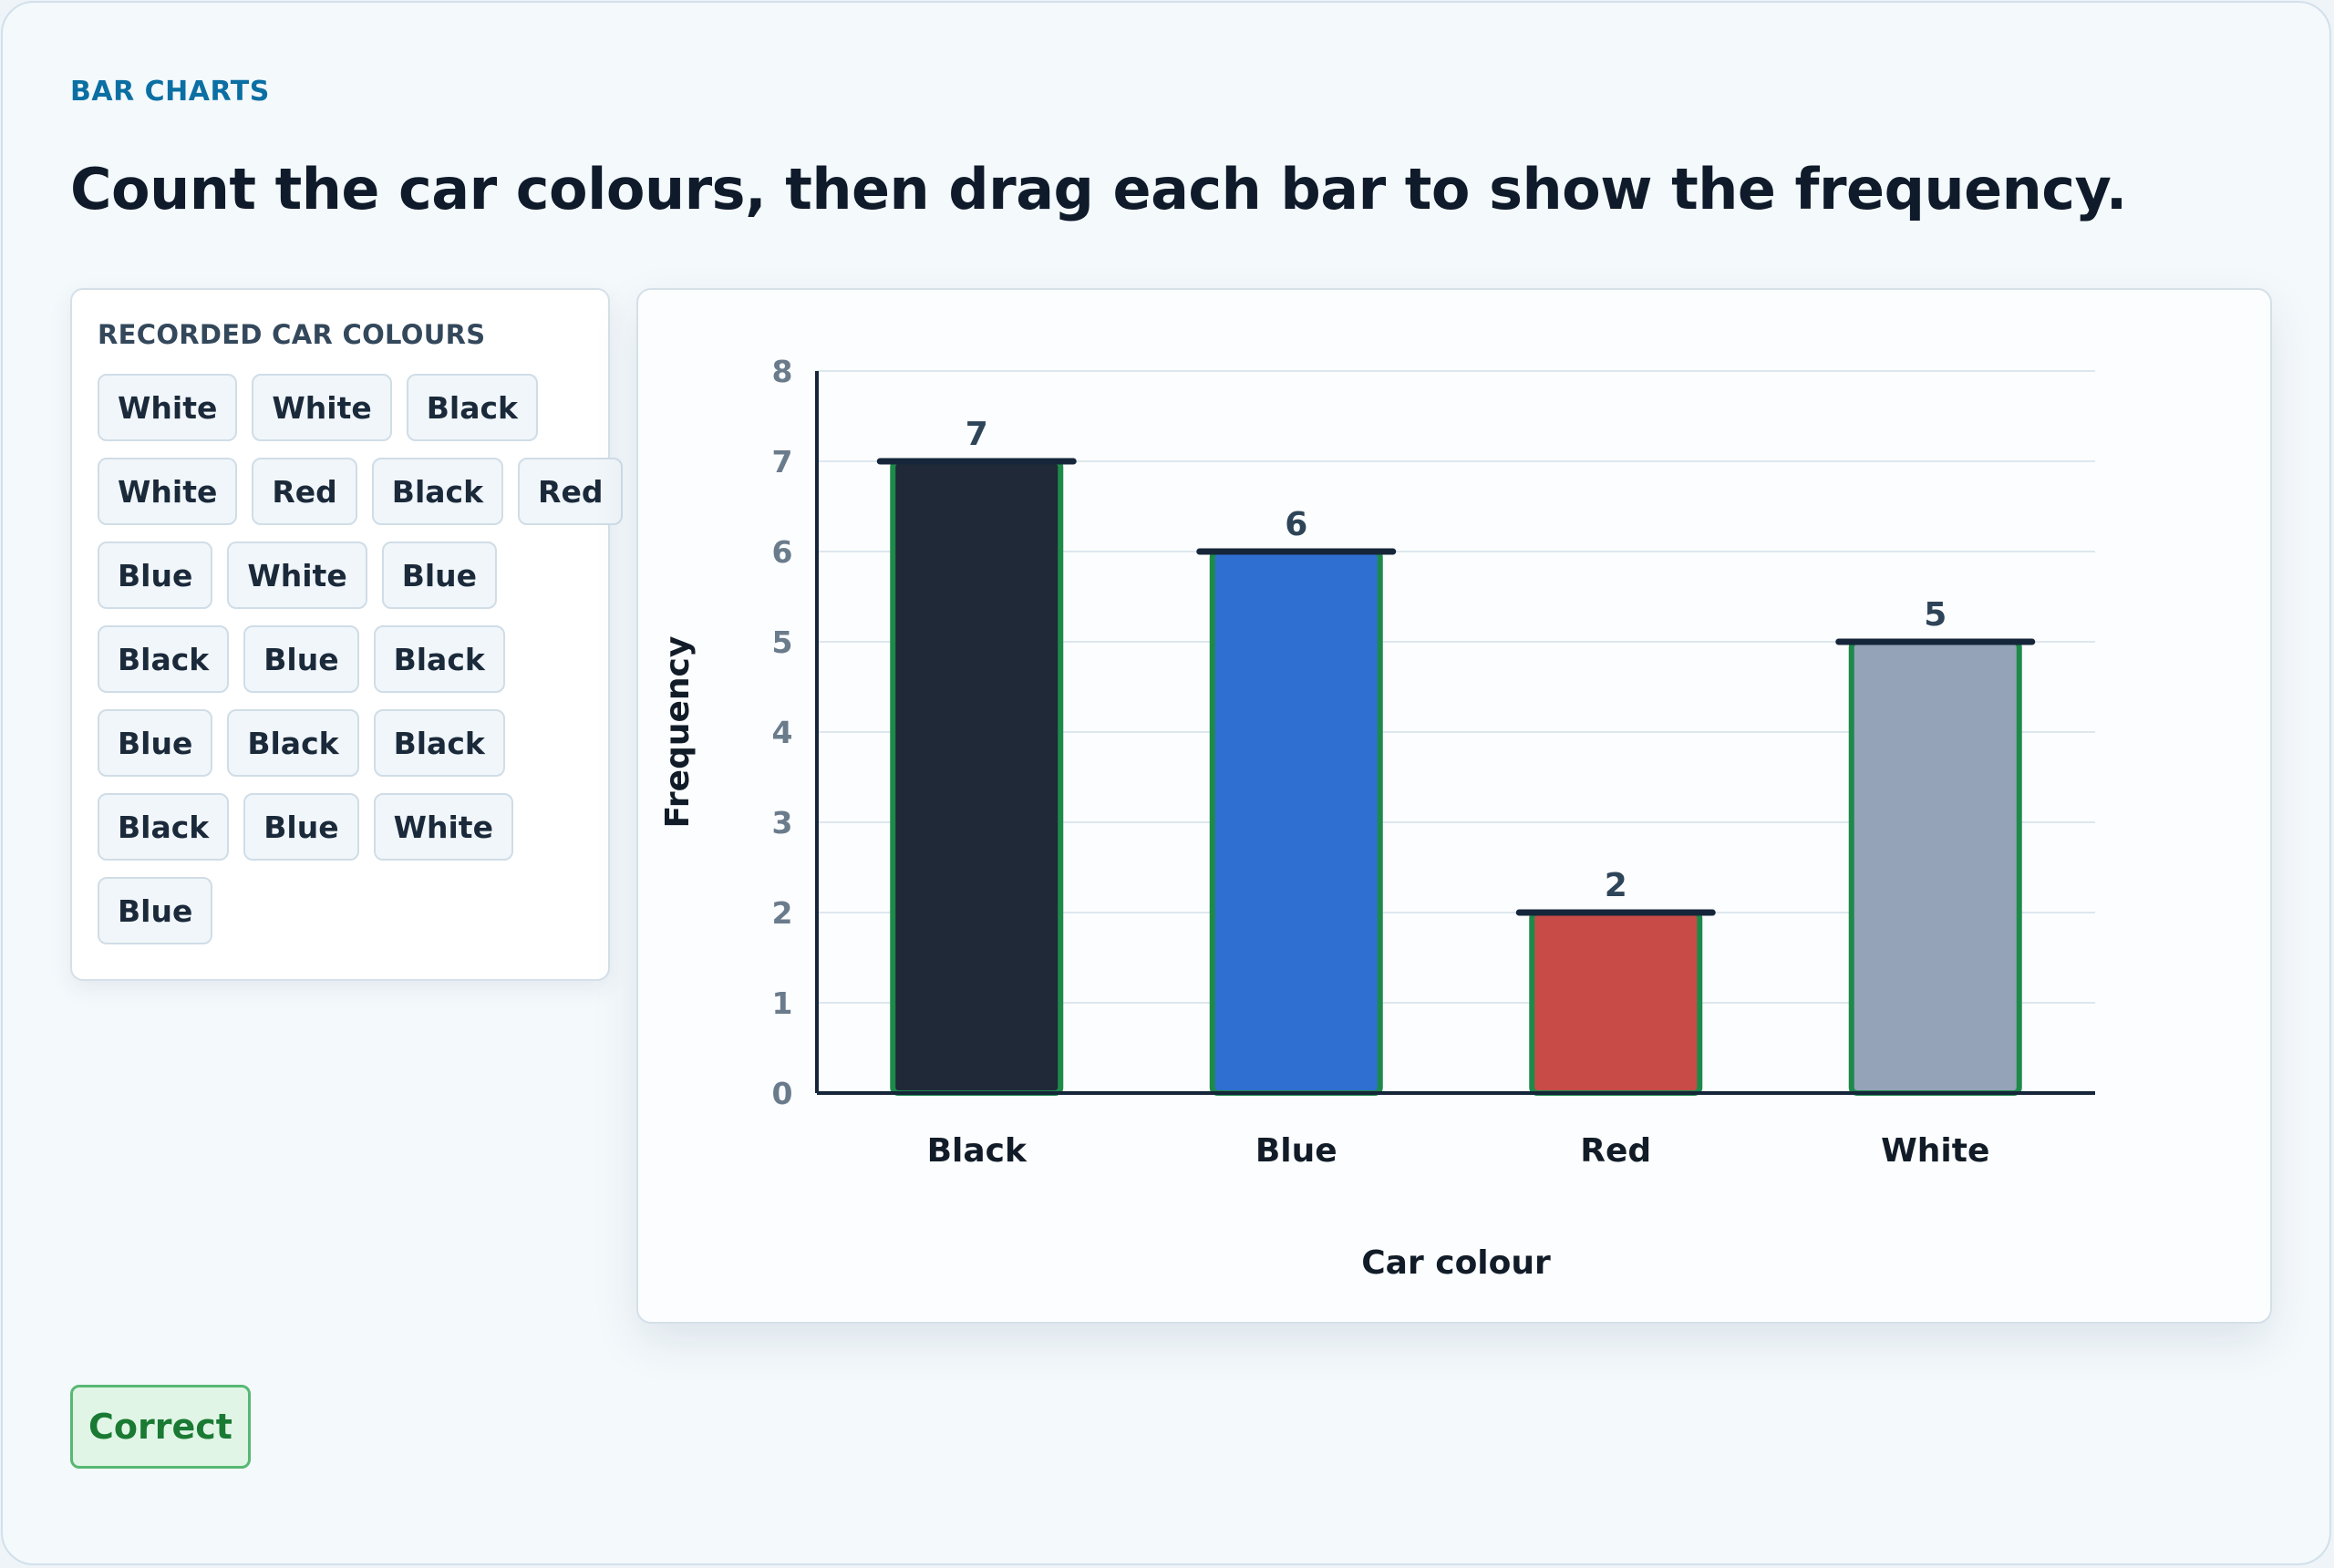 Image resolution: width=2334 pixels, height=1568 pixels. I want to click on y-tick-label: 2, so click(783, 913).